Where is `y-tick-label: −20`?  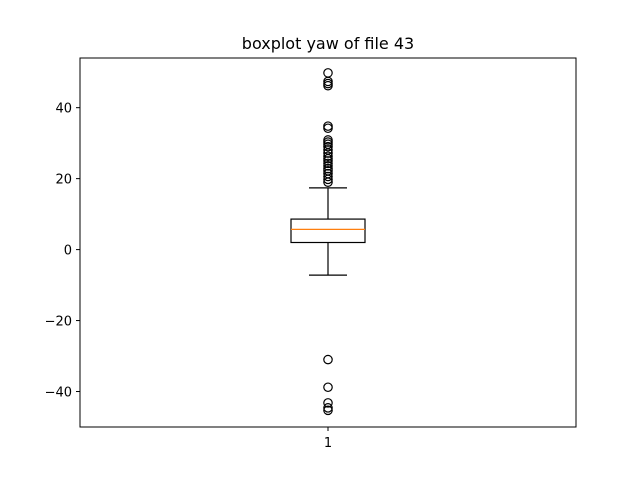
y-tick-label: −20 is located at coordinates (58, 322).